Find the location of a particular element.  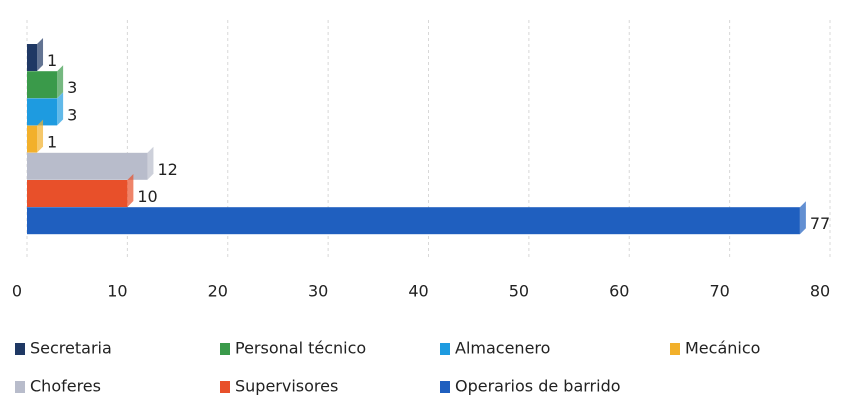

legend-label: Personal técnico is located at coordinates (300, 348).